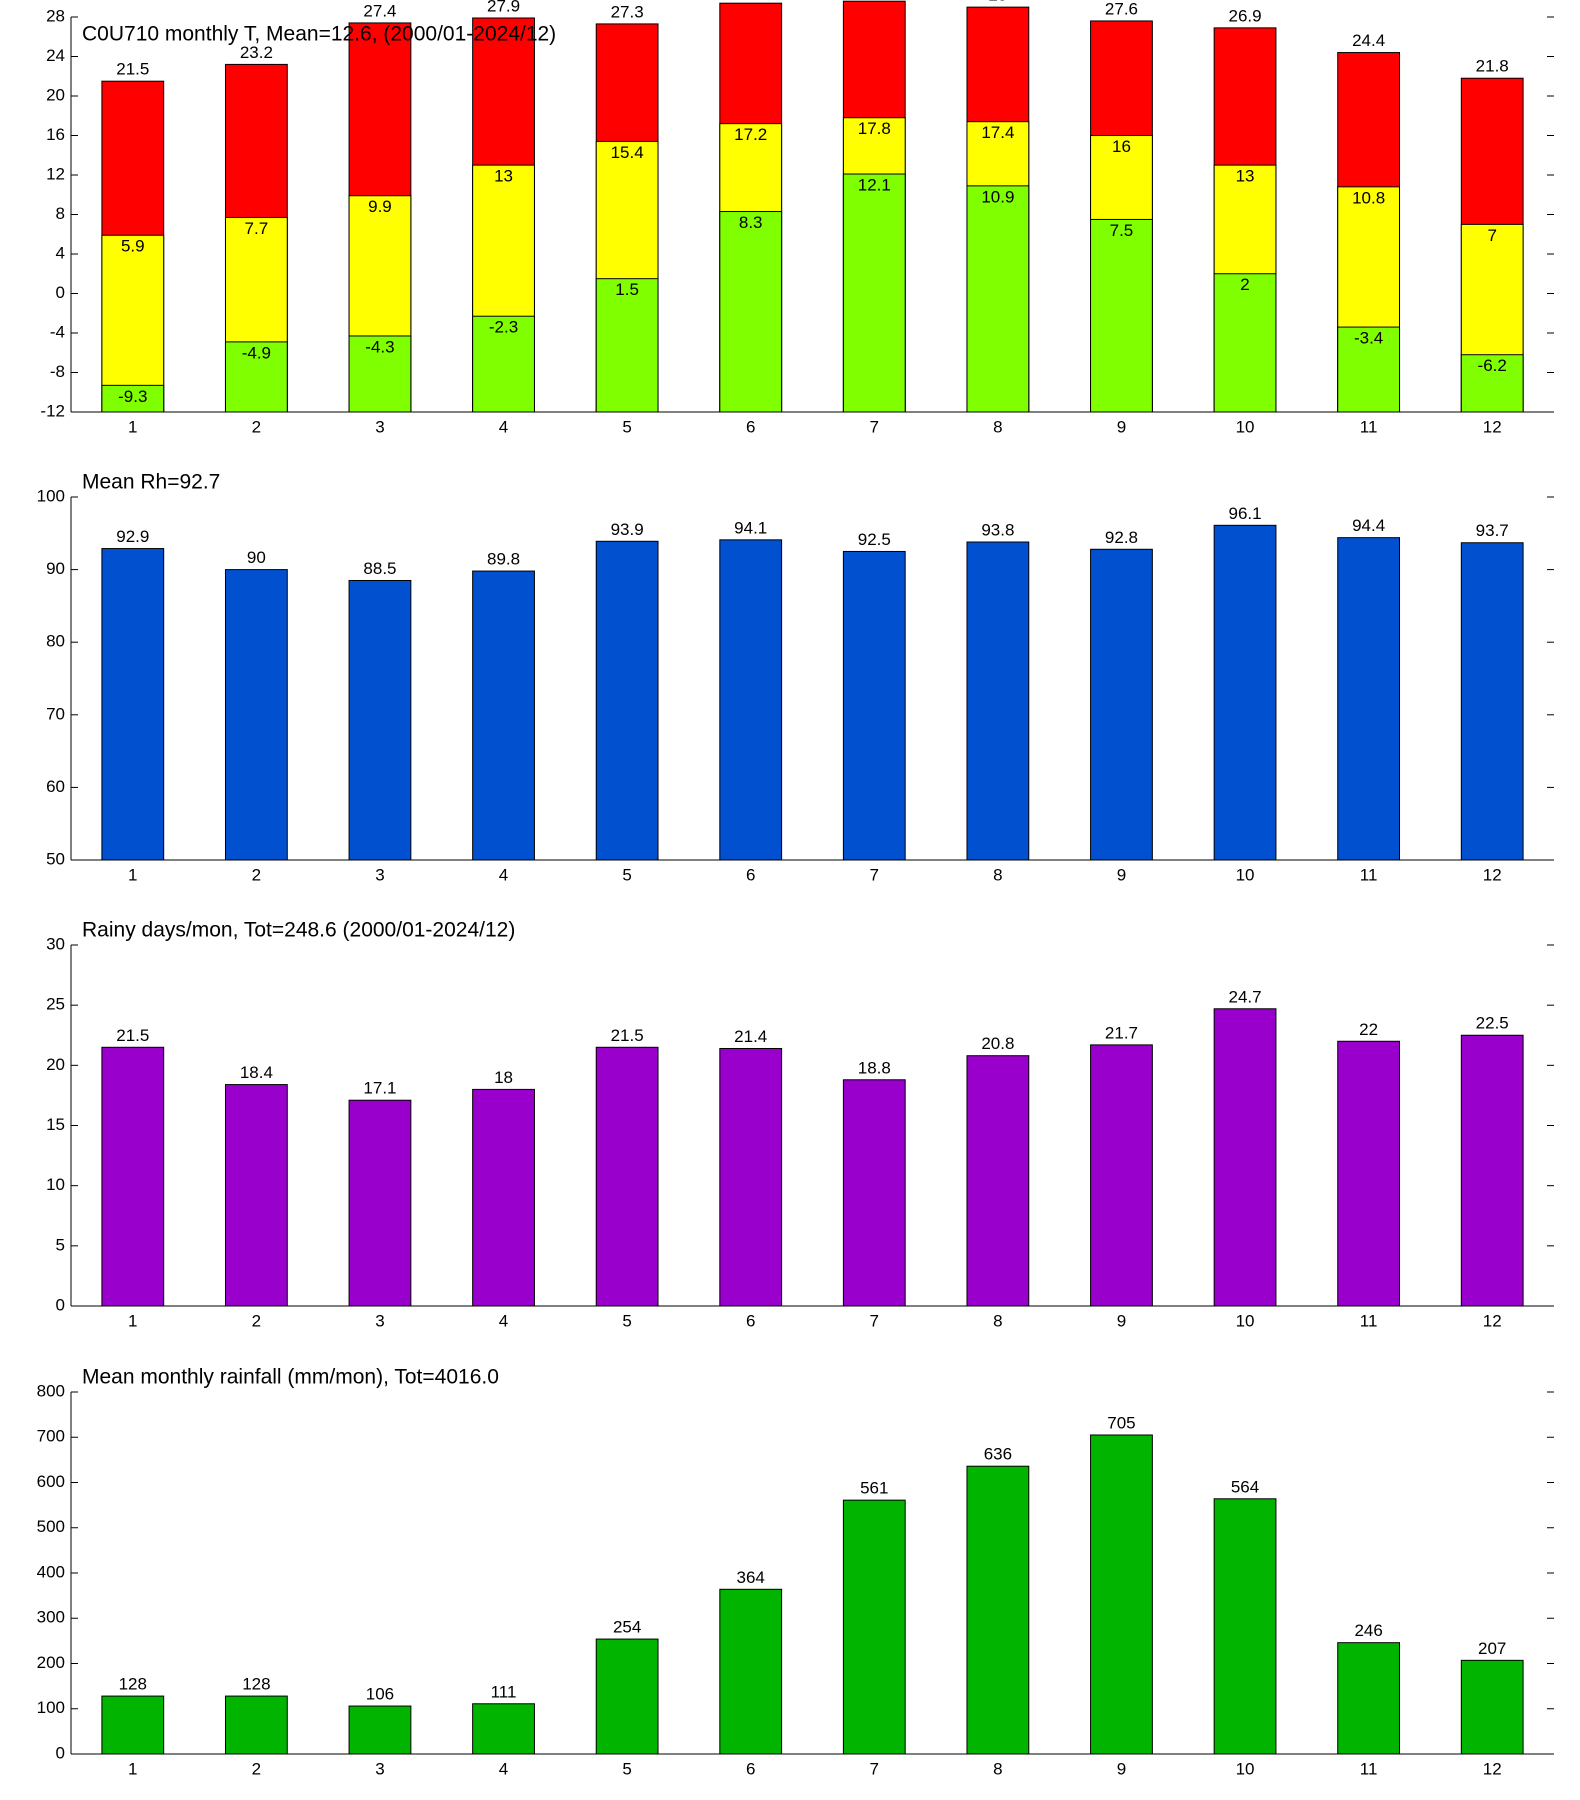 The image size is (1580, 1800). Describe the element at coordinates (51, 1707) in the screenshot. I see `y-tick-label: 100` at that location.